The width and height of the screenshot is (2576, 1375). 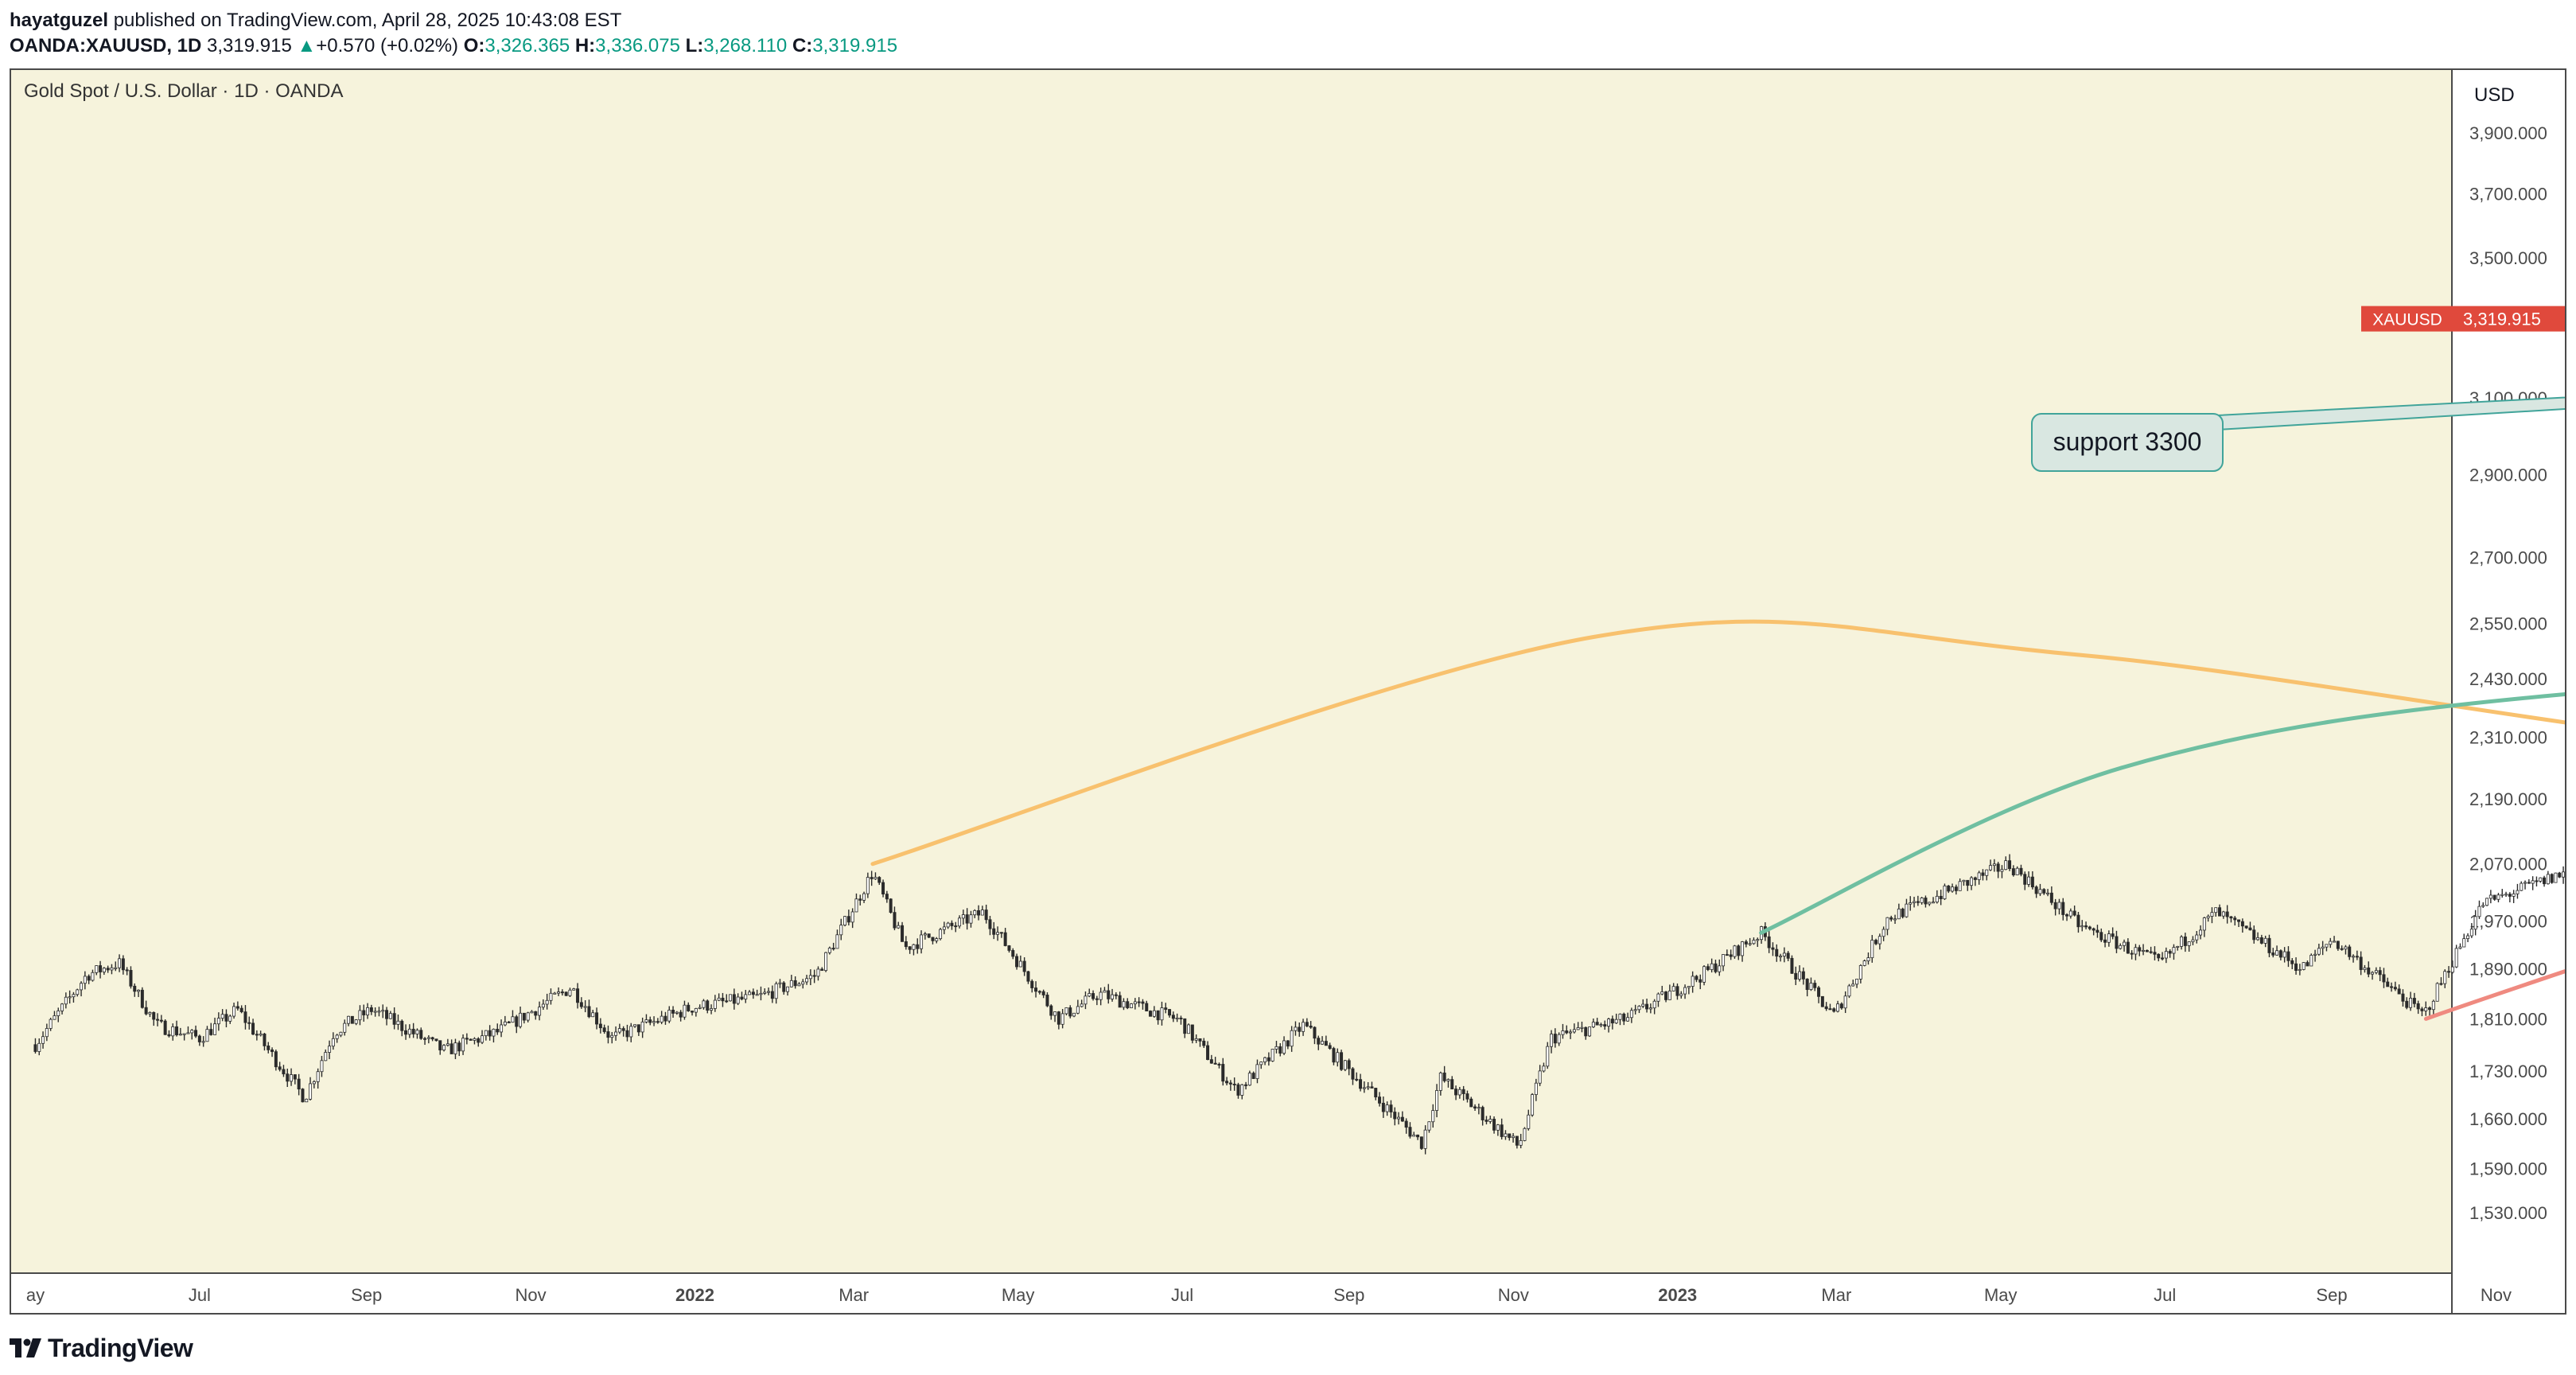 What do you see at coordinates (60, 20) in the screenshot?
I see `author-name: hayatguzel` at bounding box center [60, 20].